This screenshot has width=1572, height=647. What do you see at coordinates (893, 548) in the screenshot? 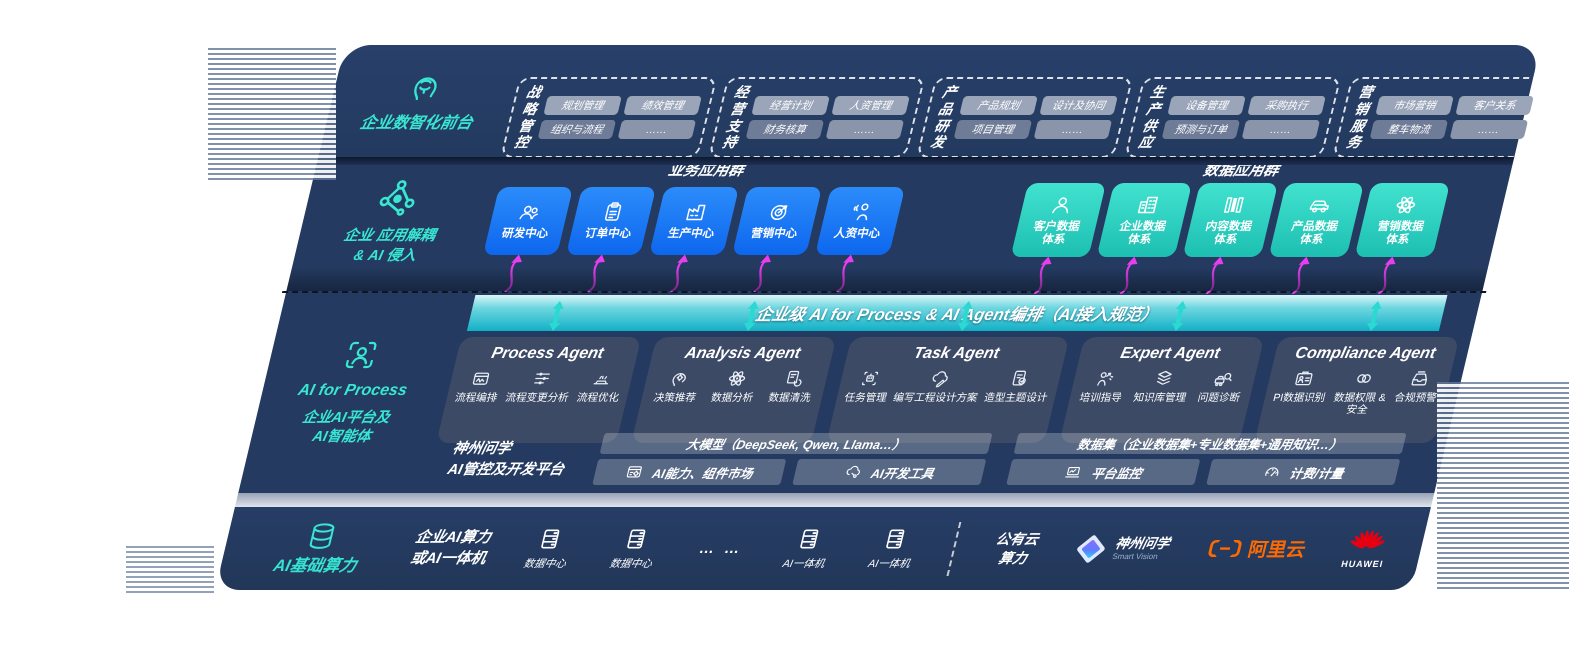
I see `compute-node: AI一体机` at bounding box center [893, 548].